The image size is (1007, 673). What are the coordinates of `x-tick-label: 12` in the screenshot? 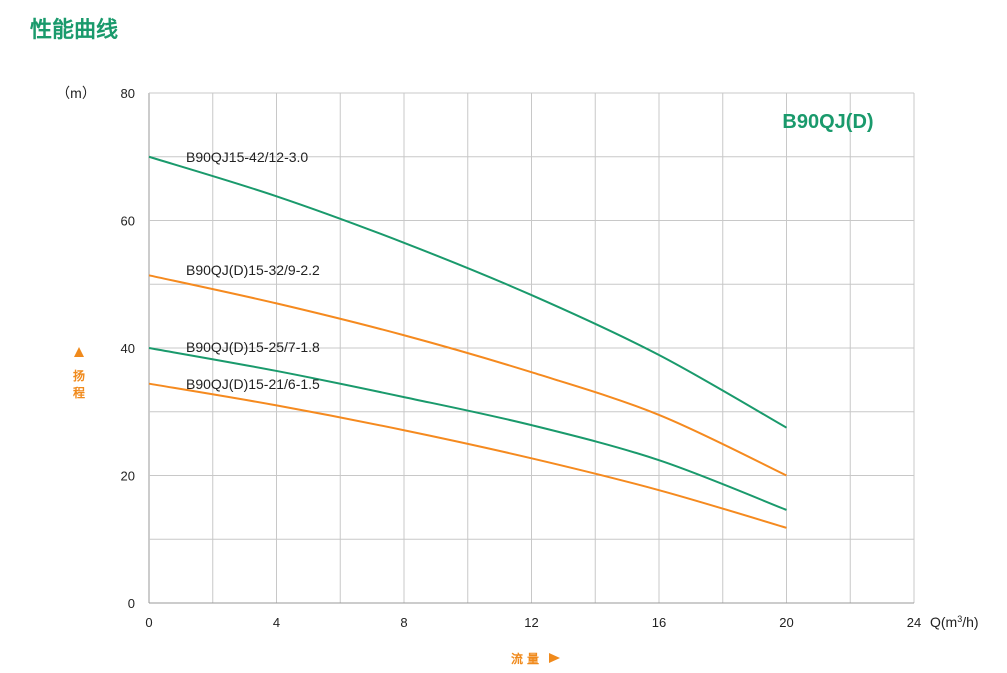 It's located at (531, 622).